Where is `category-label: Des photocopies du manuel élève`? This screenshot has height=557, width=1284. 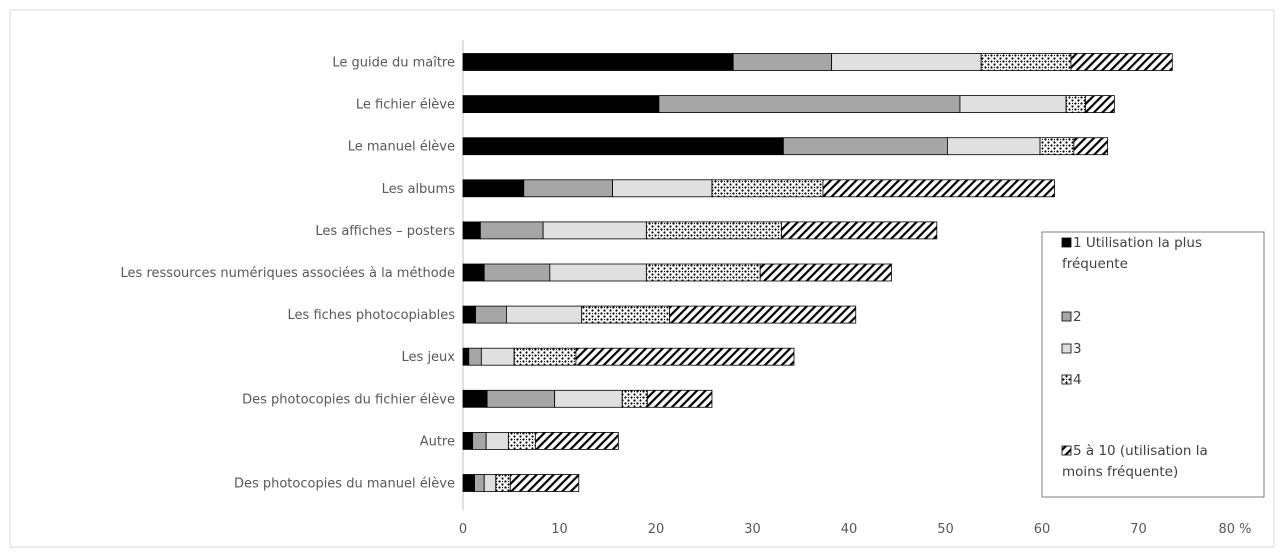
category-label: Des photocopies du manuel élève is located at coordinates (344, 484).